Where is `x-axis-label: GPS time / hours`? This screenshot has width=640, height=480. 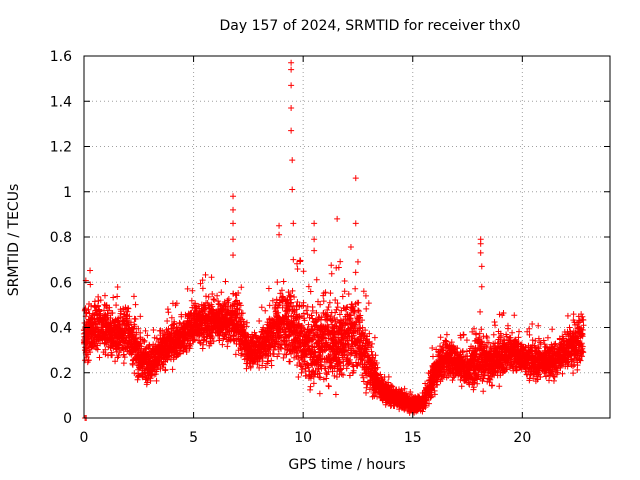 x-axis-label: GPS time / hours is located at coordinates (347, 465).